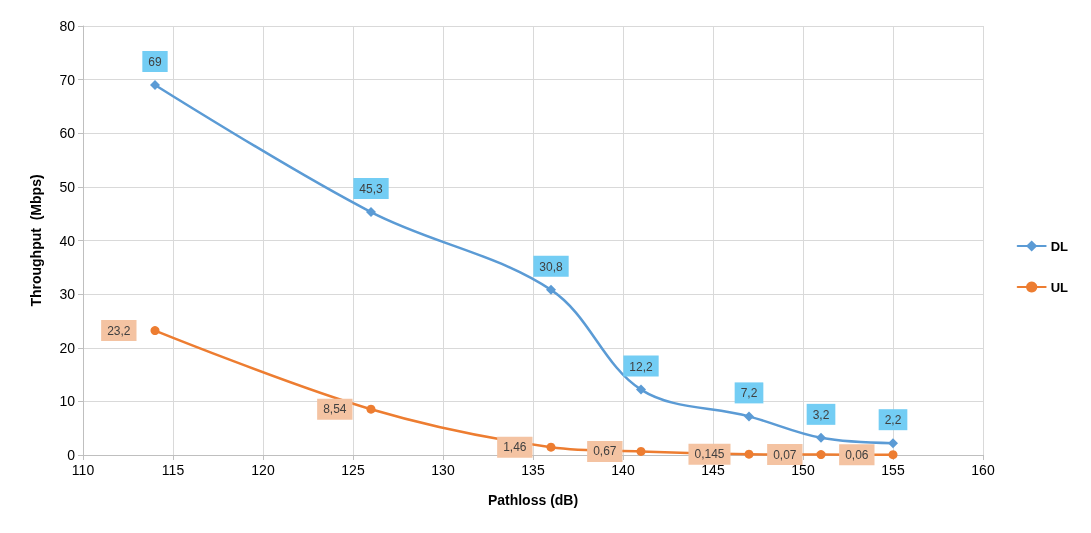 Image resolution: width=1091 pixels, height=533 pixels. I want to click on data-label: 69, so click(155, 61).